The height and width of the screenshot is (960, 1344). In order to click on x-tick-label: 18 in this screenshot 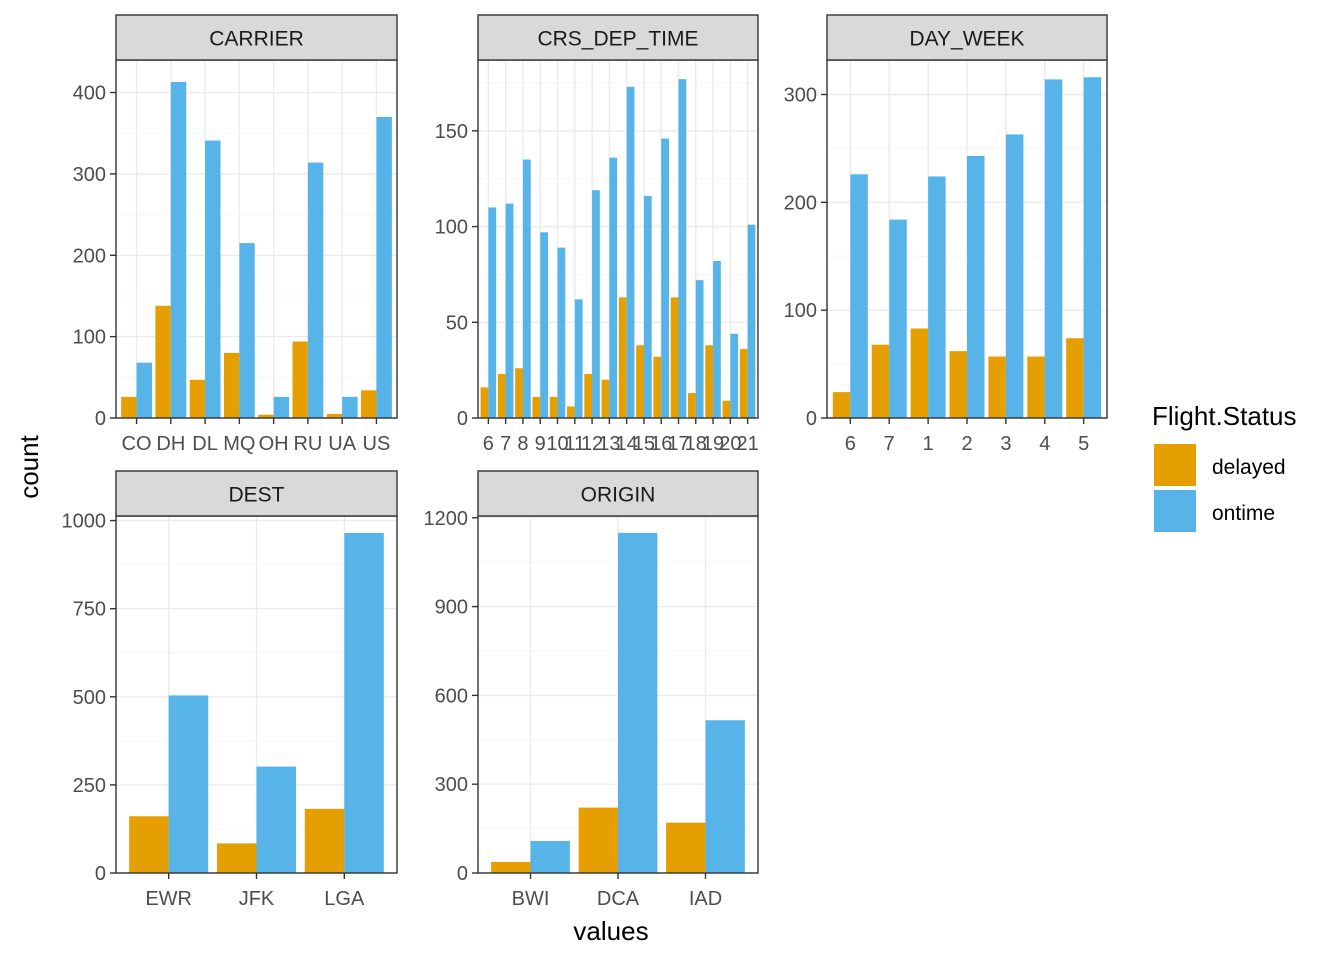, I will do `click(696, 444)`.